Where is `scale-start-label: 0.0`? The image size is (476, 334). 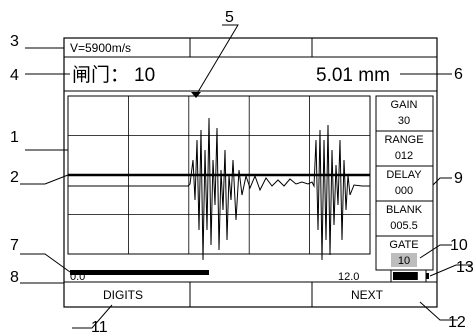
scale-start-label: 0.0 is located at coordinates (77, 277).